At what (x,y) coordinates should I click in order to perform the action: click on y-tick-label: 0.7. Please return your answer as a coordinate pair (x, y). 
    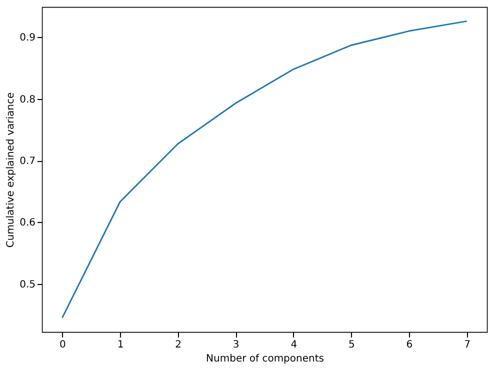
    Looking at the image, I should click on (28, 162).